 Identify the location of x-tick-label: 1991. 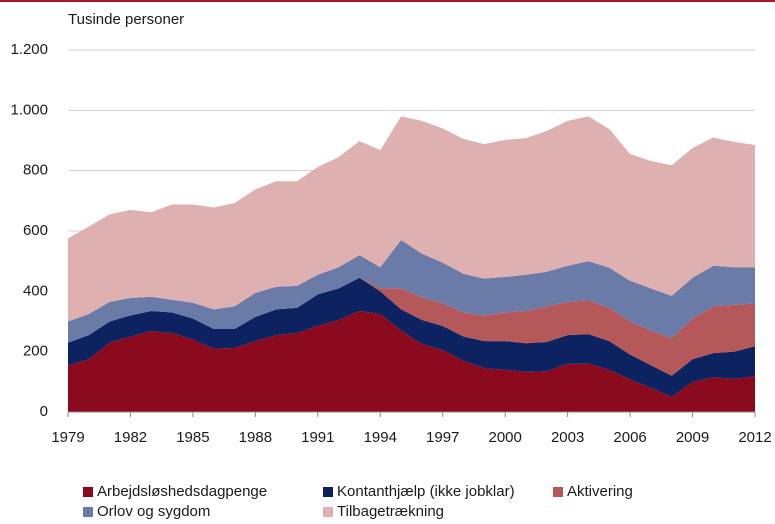
(317, 437).